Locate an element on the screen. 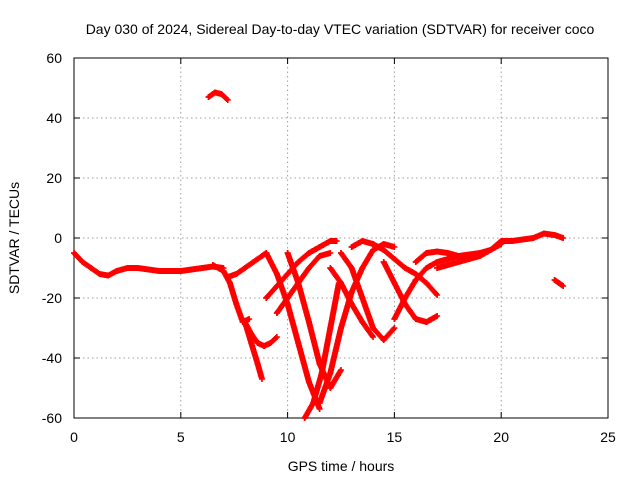 This screenshot has height=480, width=640. series-baseline is located at coordinates (149, 264).